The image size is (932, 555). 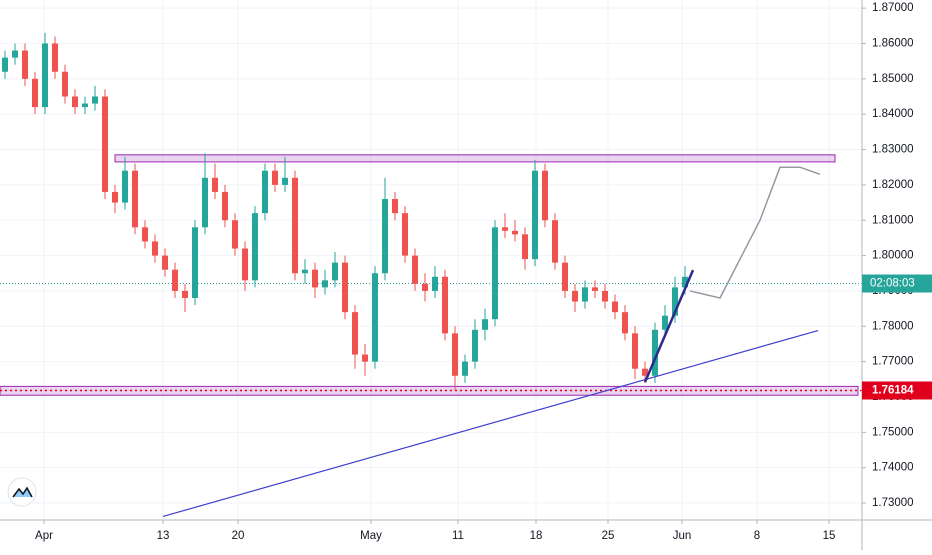 What do you see at coordinates (893, 79) in the screenshot?
I see `y-tick-label: 1.85000` at bounding box center [893, 79].